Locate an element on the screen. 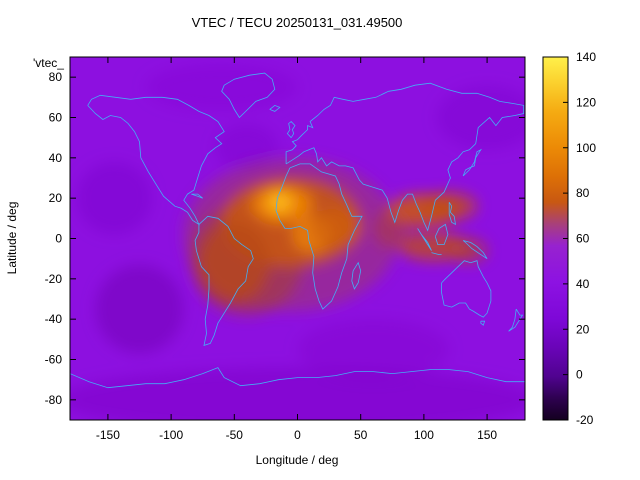 This screenshot has width=640, height=480. y-tick-label: -60 is located at coordinates (54, 360).